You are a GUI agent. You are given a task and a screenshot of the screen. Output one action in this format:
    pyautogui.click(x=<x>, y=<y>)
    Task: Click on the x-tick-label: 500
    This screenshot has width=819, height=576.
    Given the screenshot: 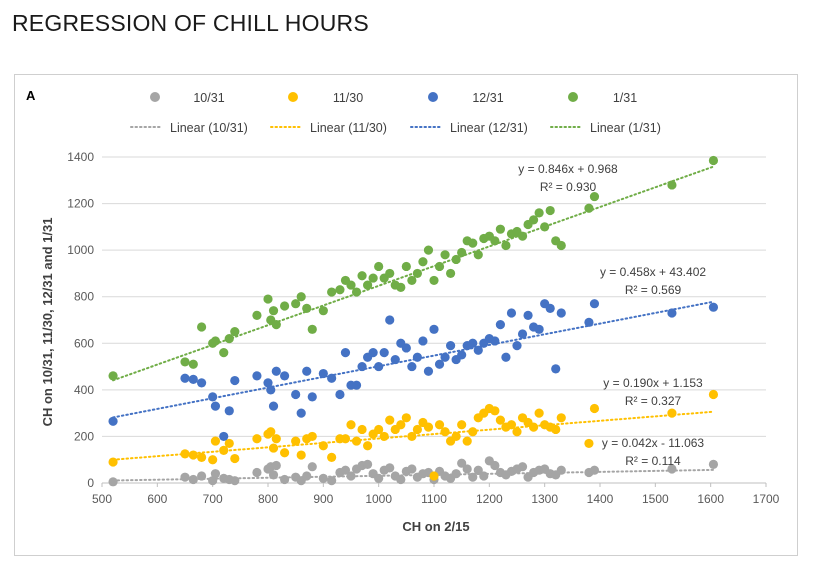 What is the action you would take?
    pyautogui.click(x=102, y=499)
    